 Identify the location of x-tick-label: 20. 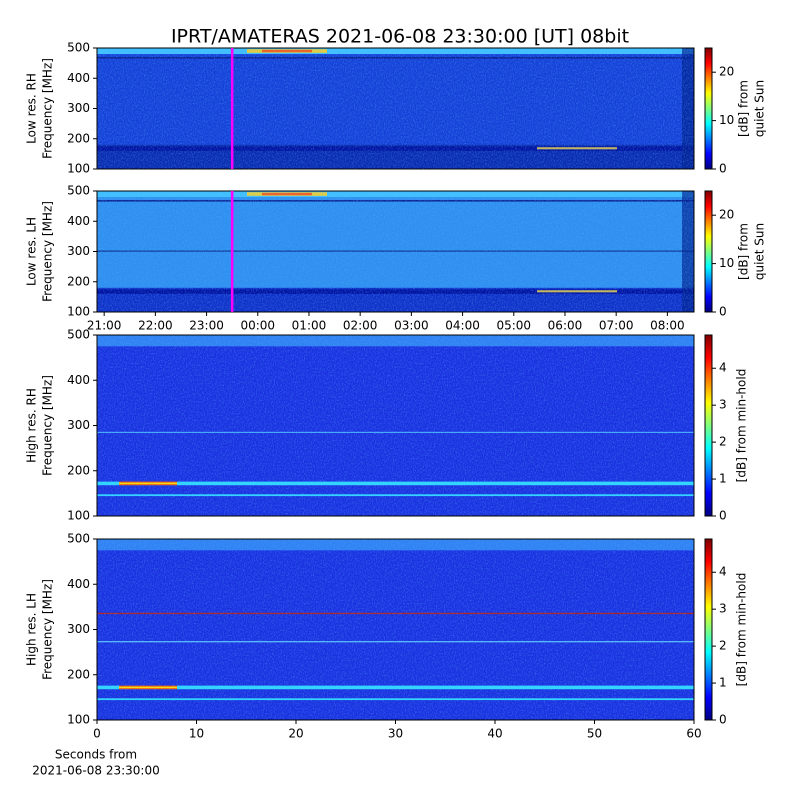
(295, 734).